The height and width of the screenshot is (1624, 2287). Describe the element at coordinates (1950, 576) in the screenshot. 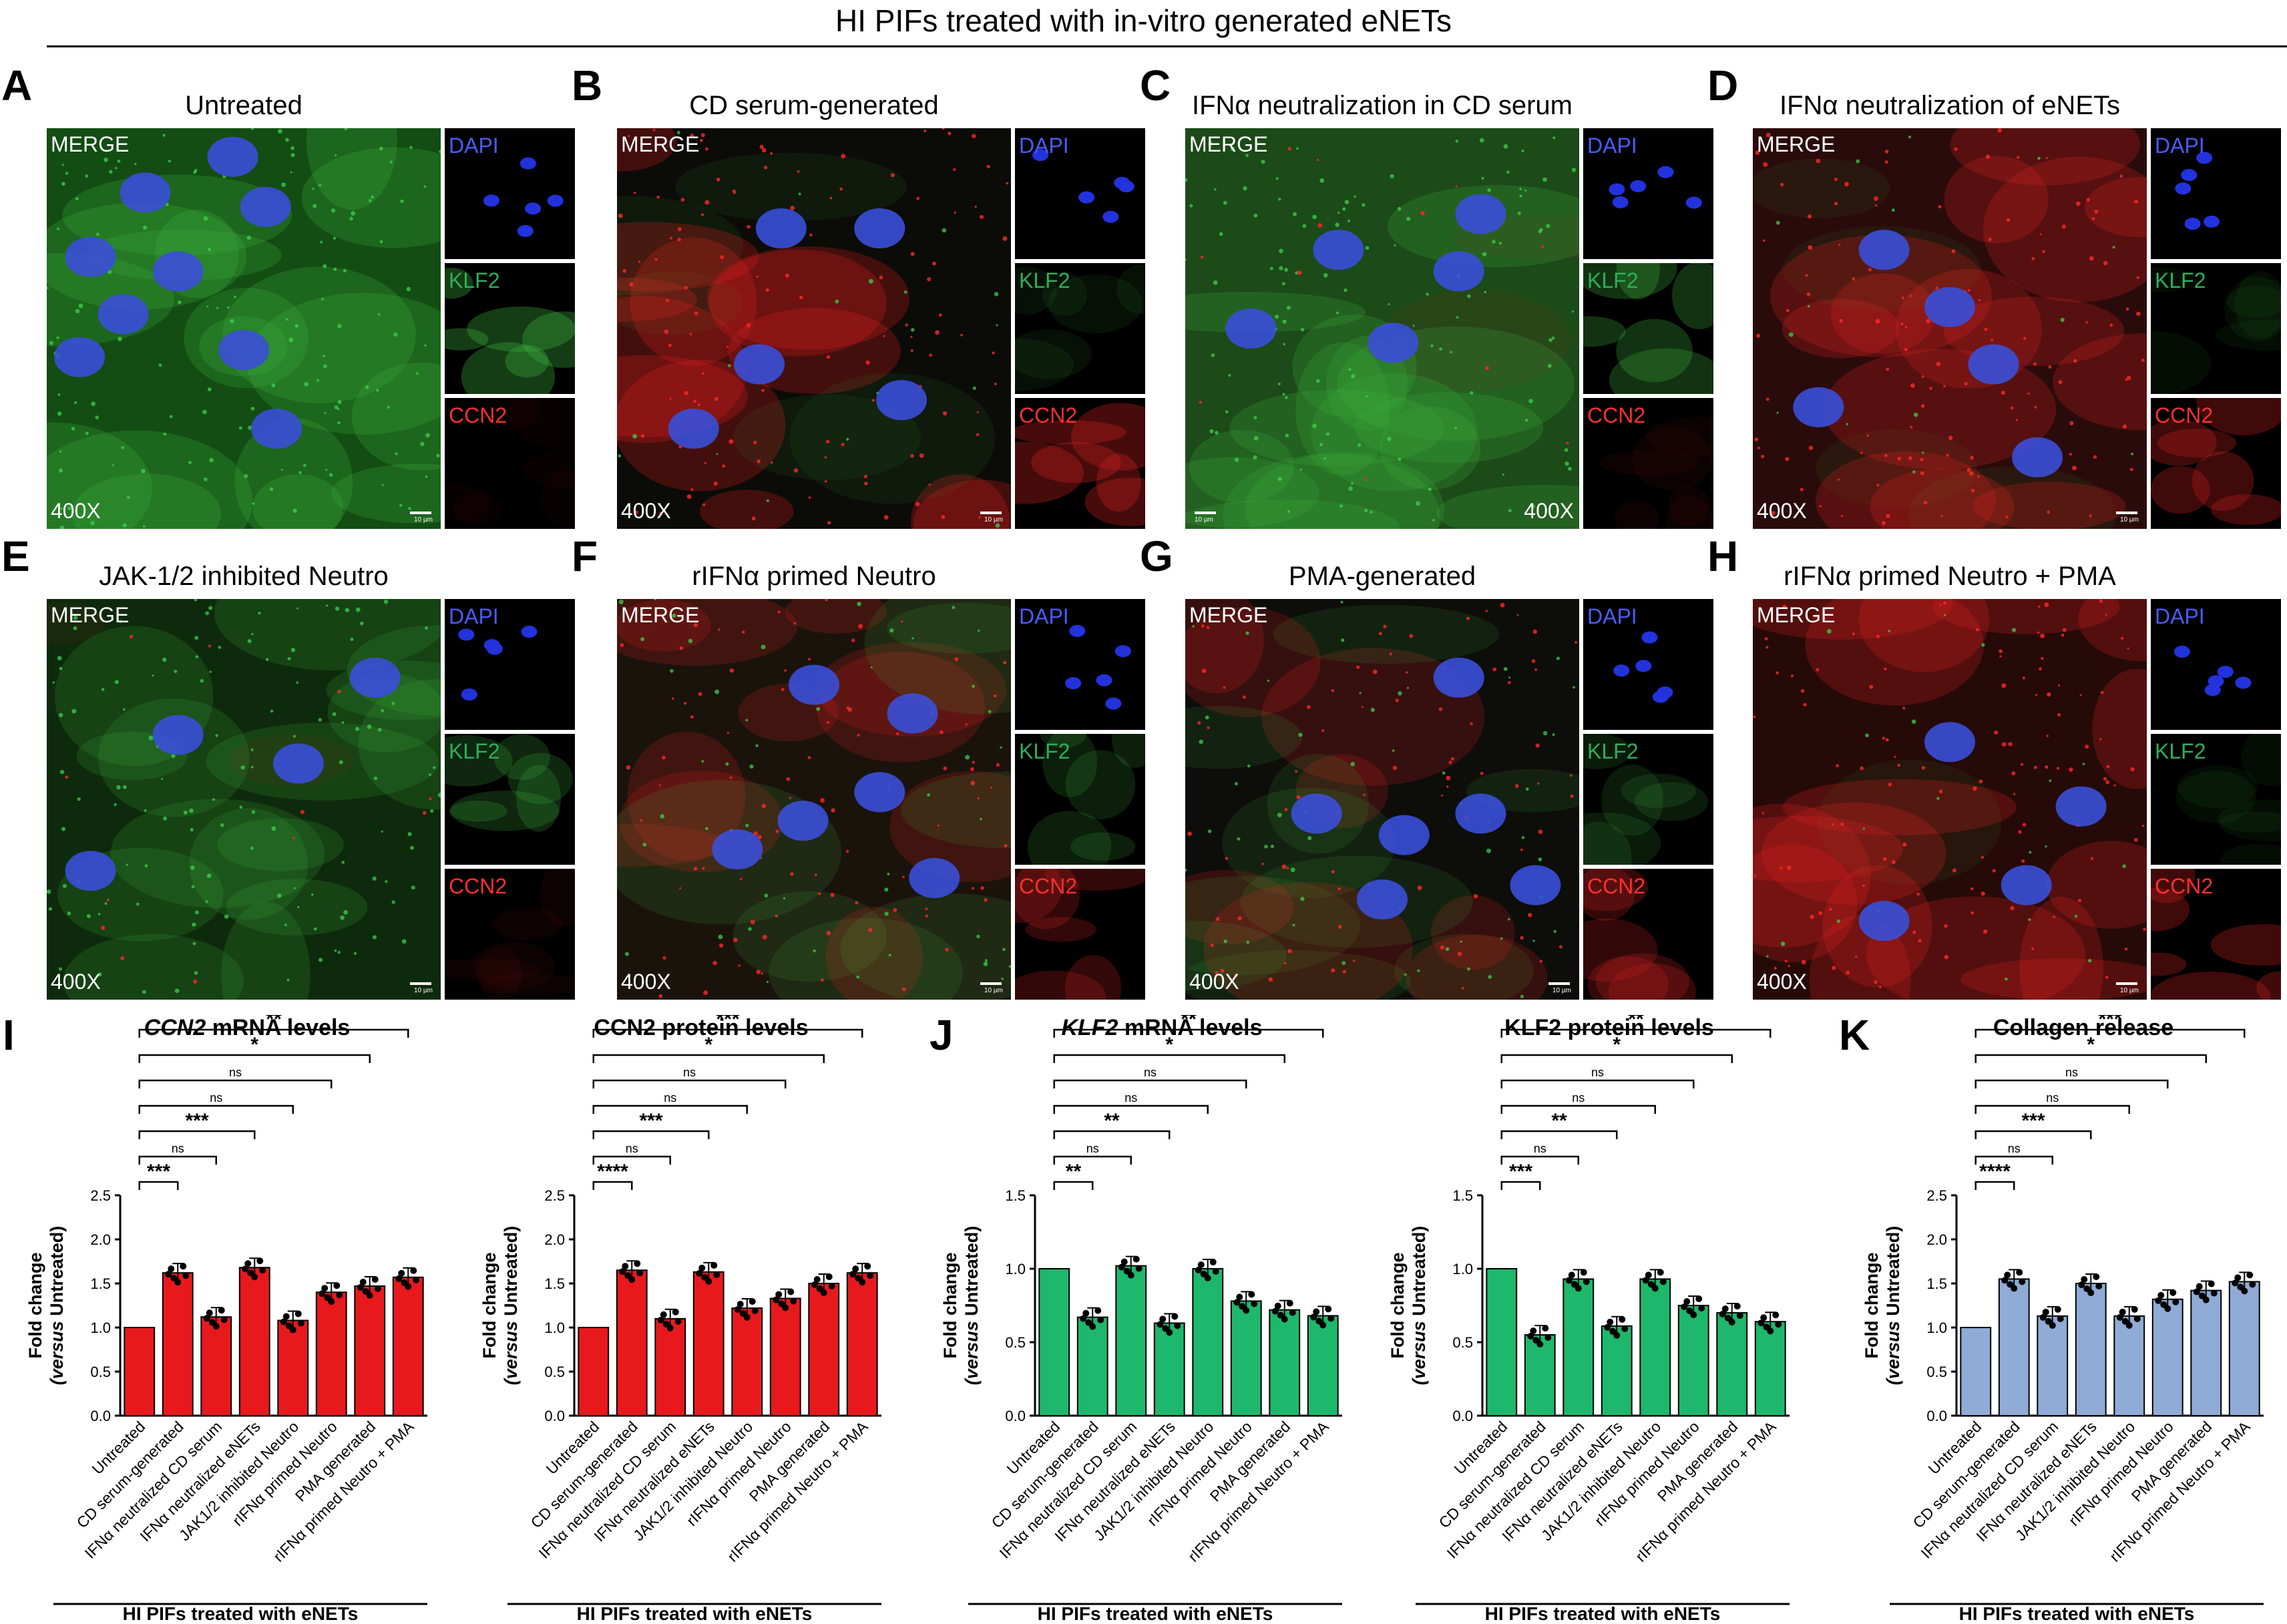

I see `panel-title-h: rIFNα primed Neutro + PMA` at that location.